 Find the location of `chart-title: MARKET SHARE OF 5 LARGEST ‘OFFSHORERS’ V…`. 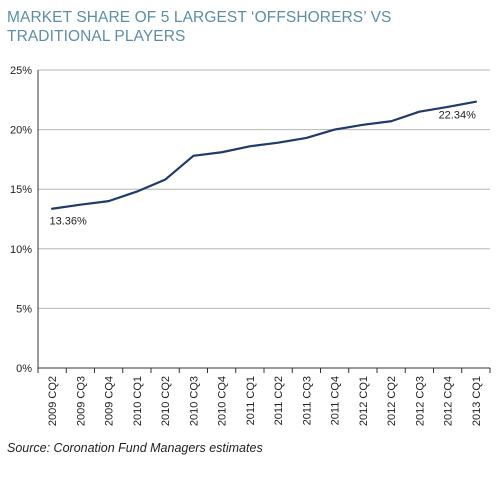

chart-title: MARKET SHARE OF 5 LARGEST ‘OFFSHORERS’ V… is located at coordinates (199, 27).